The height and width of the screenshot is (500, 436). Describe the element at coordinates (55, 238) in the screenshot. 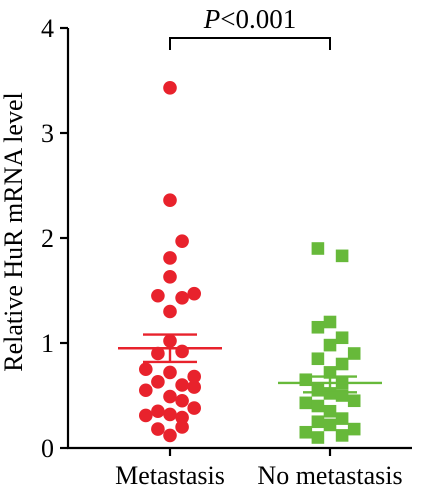

I see `y-axis: 0 1 2 3 4` at that location.